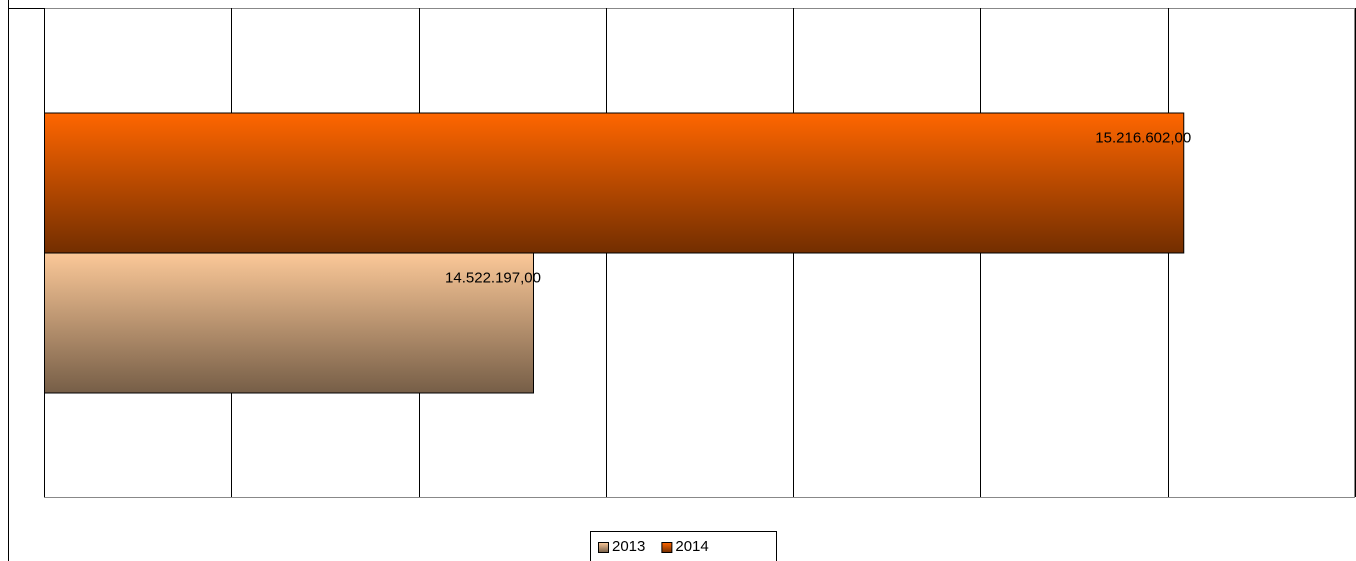  Describe the element at coordinates (691, 546) in the screenshot. I see `legend-label: 2014` at that location.